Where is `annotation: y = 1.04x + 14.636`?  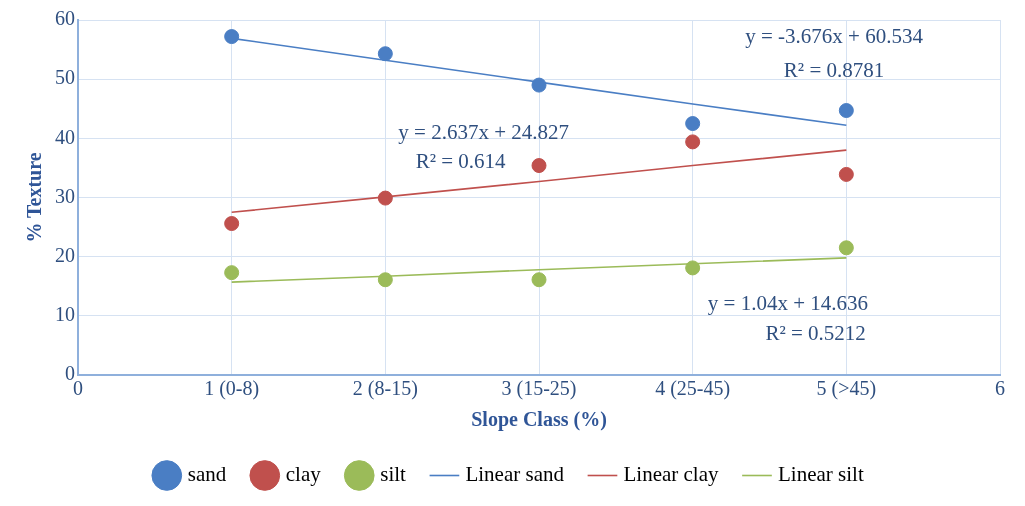 annotation: y = 1.04x + 14.636 is located at coordinates (788, 302).